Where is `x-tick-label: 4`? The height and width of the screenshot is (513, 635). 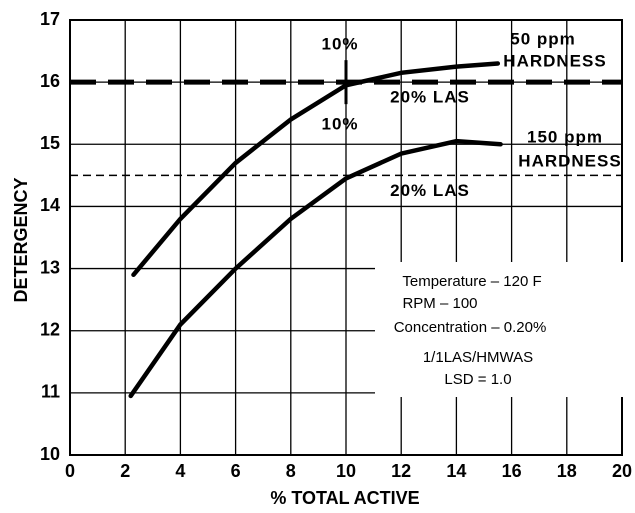
x-tick-label: 4 is located at coordinates (180, 471).